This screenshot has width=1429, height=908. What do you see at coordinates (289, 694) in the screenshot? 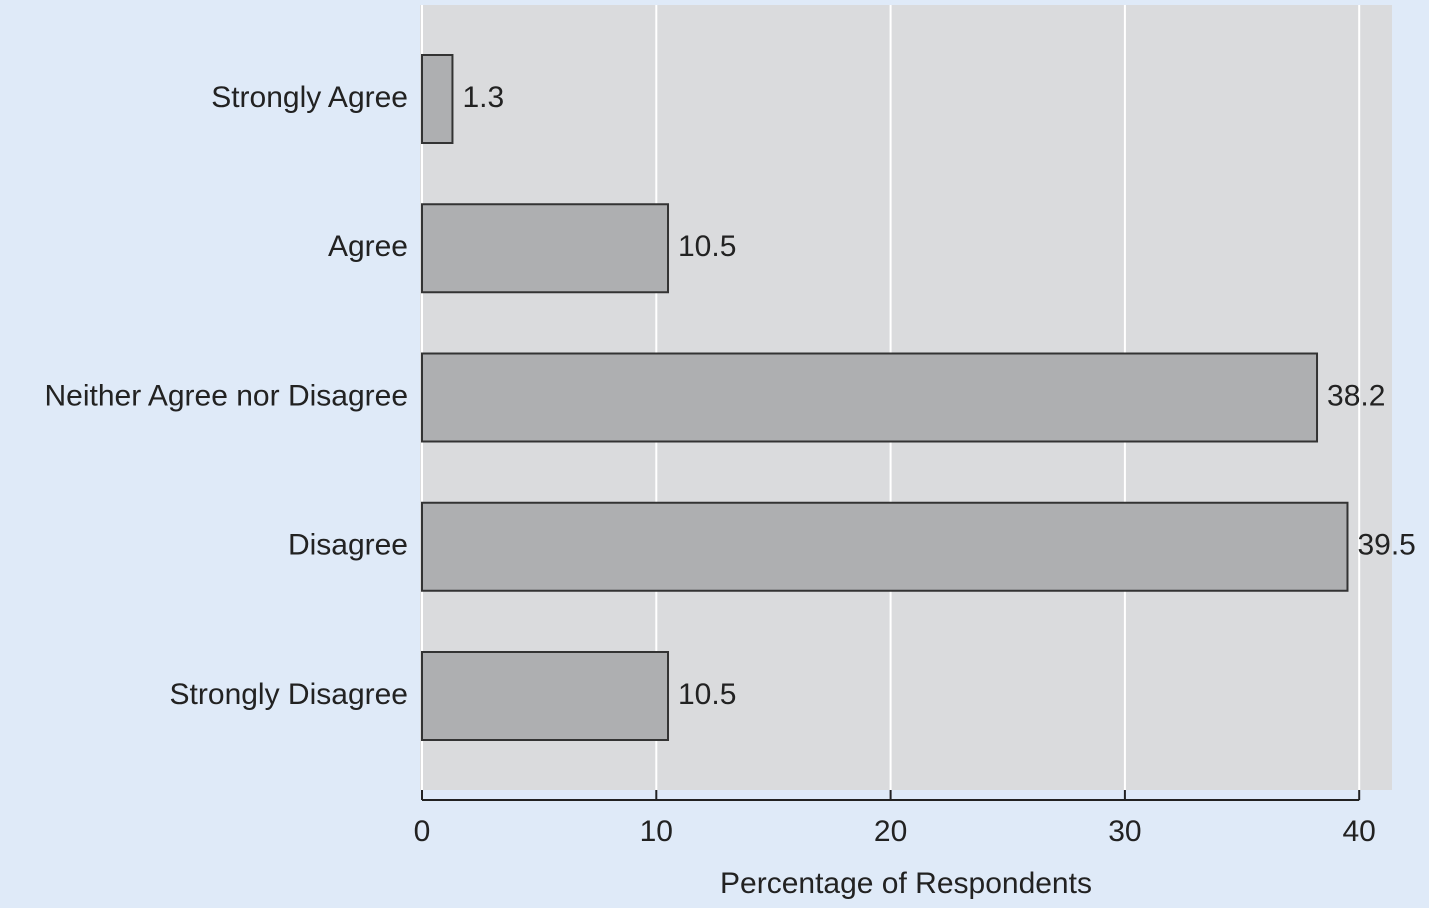
I see `y-tick-label: Strongly Disagree` at bounding box center [289, 694].